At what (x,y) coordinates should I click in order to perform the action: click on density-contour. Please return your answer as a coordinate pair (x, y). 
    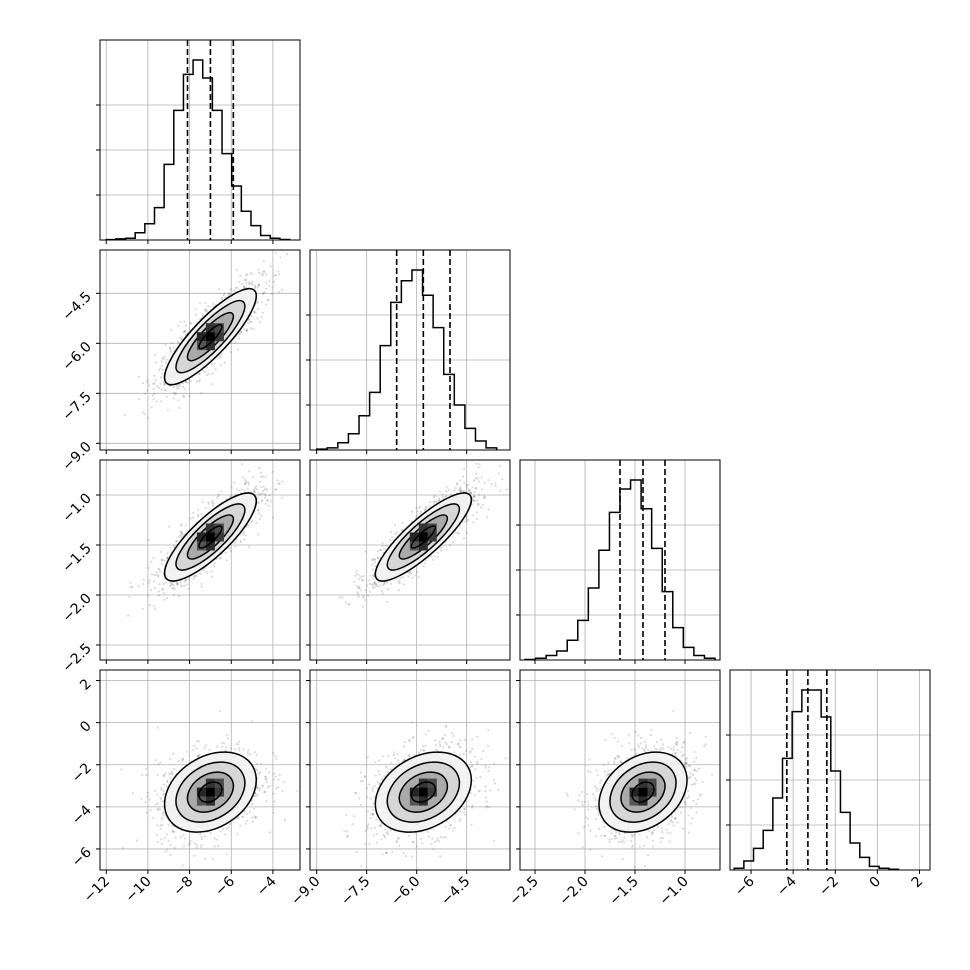
    Looking at the image, I should click on (210, 537).